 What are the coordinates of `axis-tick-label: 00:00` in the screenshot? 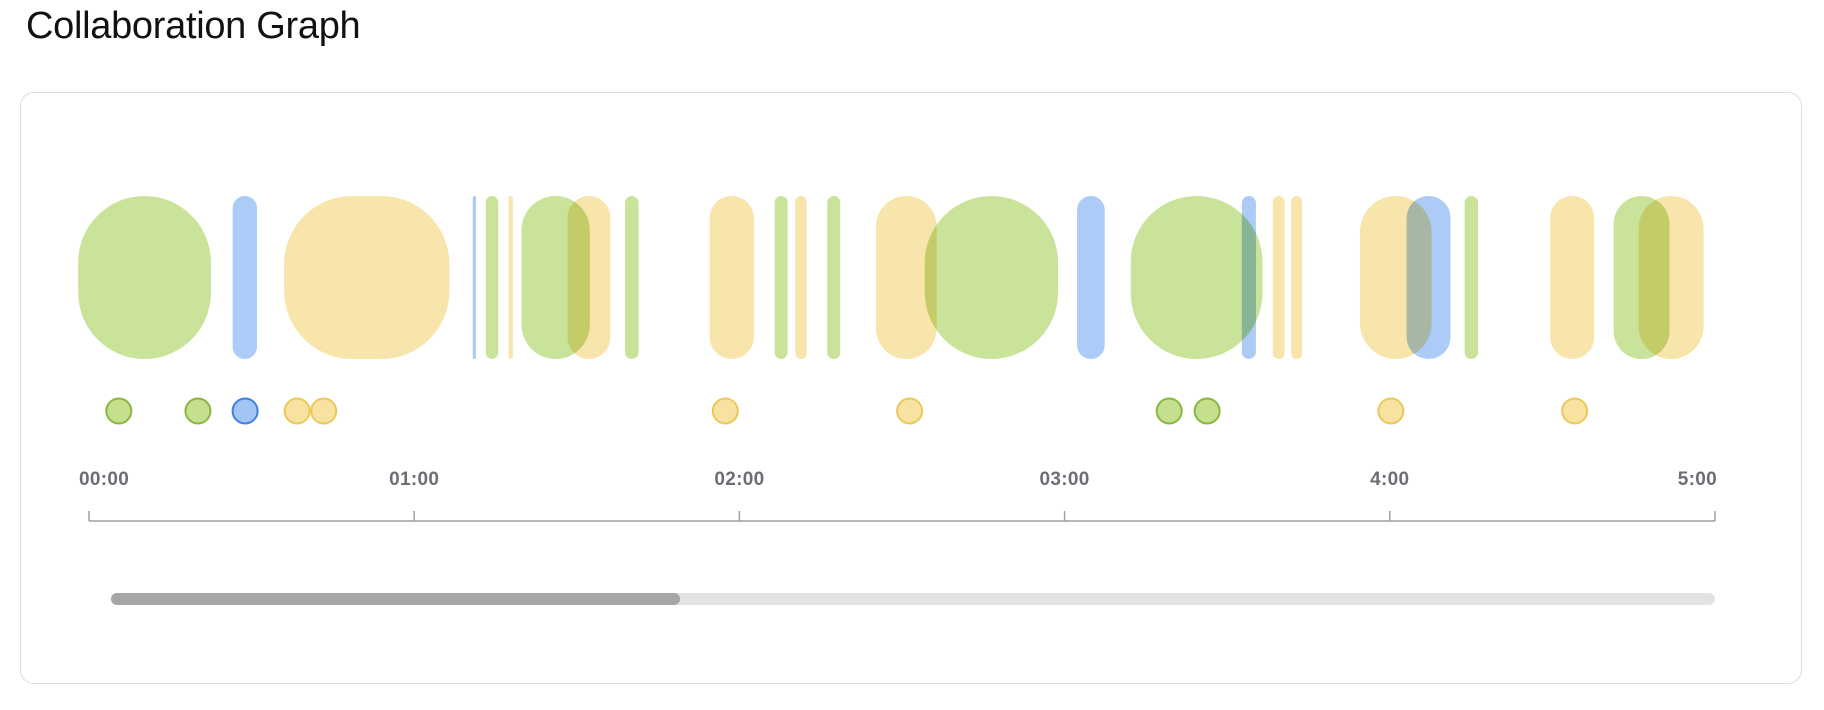 It's located at (104, 479).